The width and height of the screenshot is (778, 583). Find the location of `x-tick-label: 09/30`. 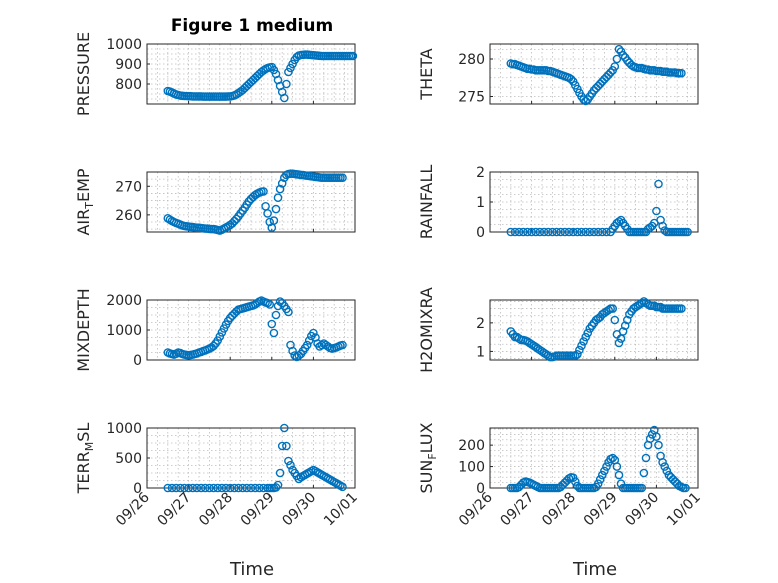

x-tick-label: 09/30 is located at coordinates (642, 510).